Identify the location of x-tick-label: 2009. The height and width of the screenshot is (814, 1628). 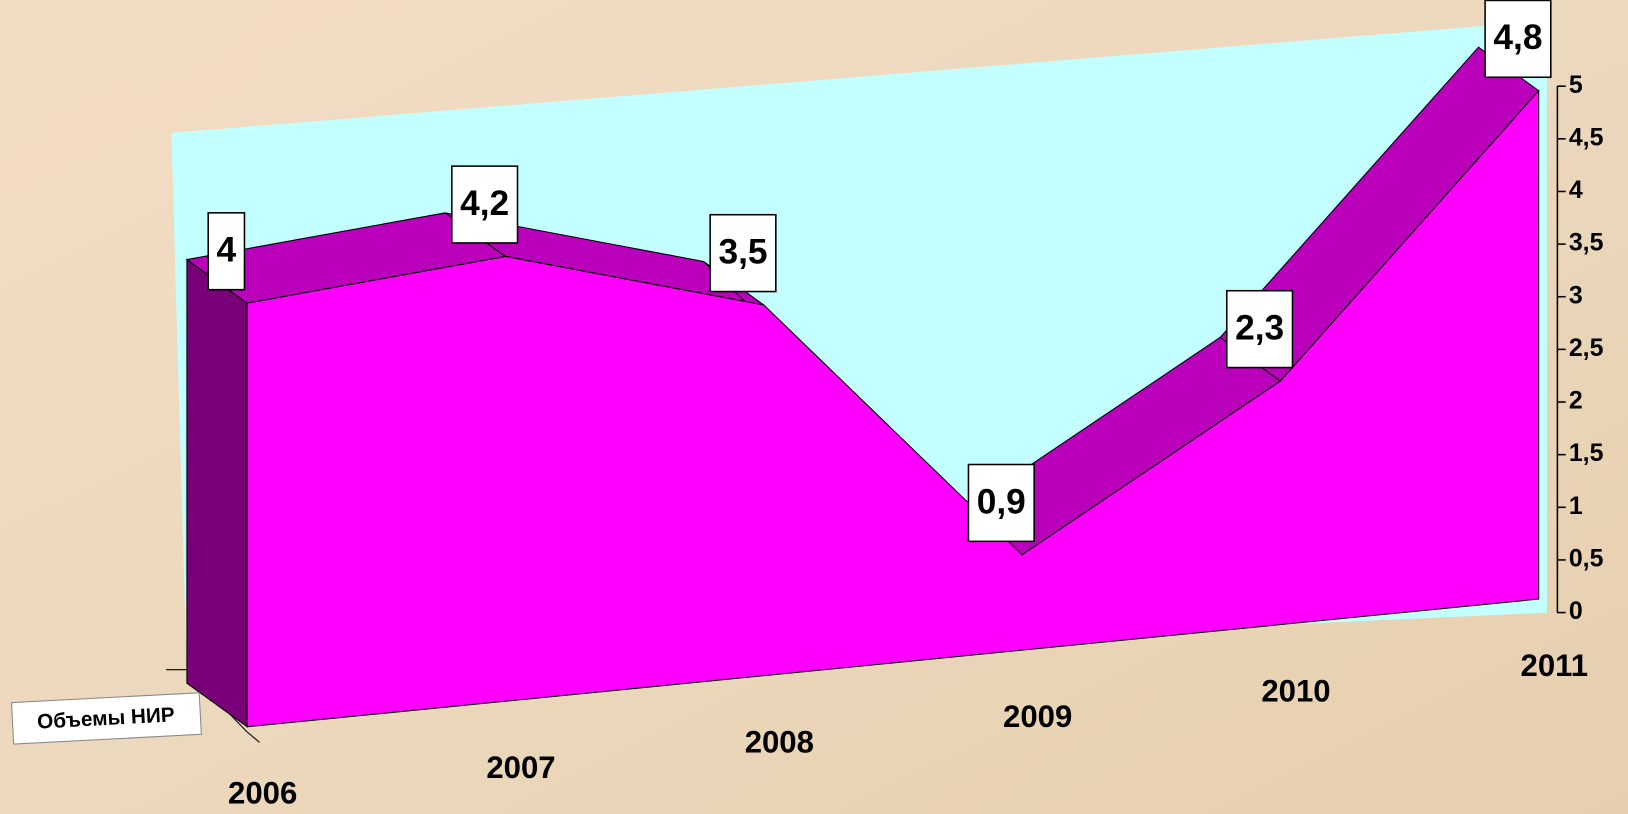
(1037, 716).